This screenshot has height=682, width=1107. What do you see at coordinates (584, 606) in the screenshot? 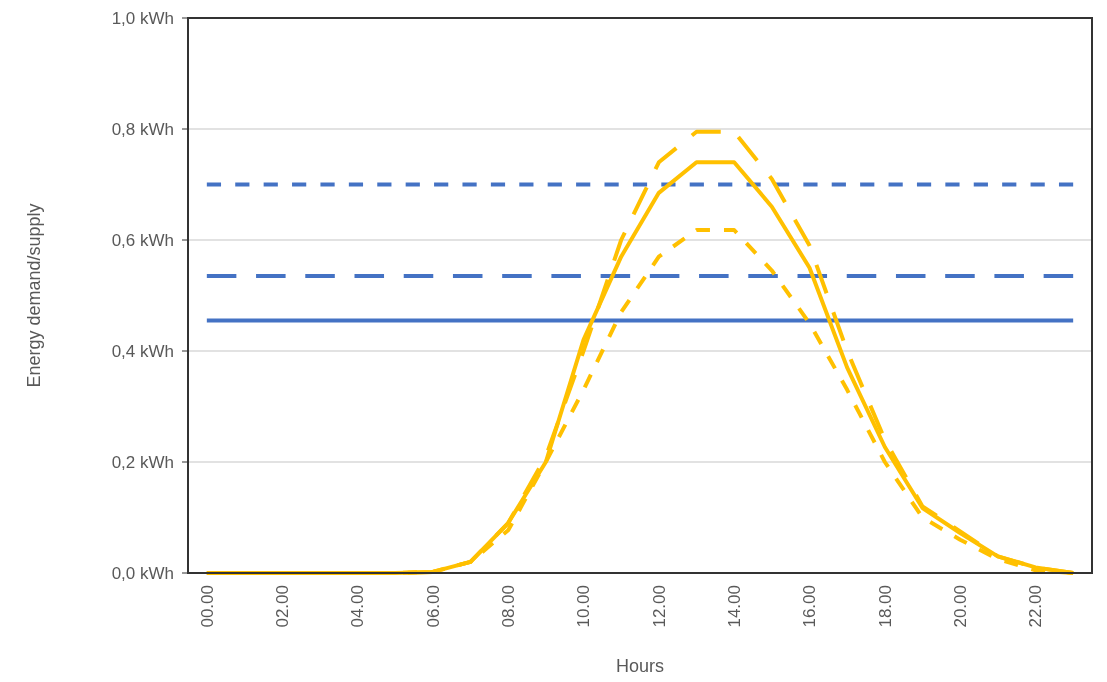
I see `x-tick-label: 10.00` at bounding box center [584, 606].